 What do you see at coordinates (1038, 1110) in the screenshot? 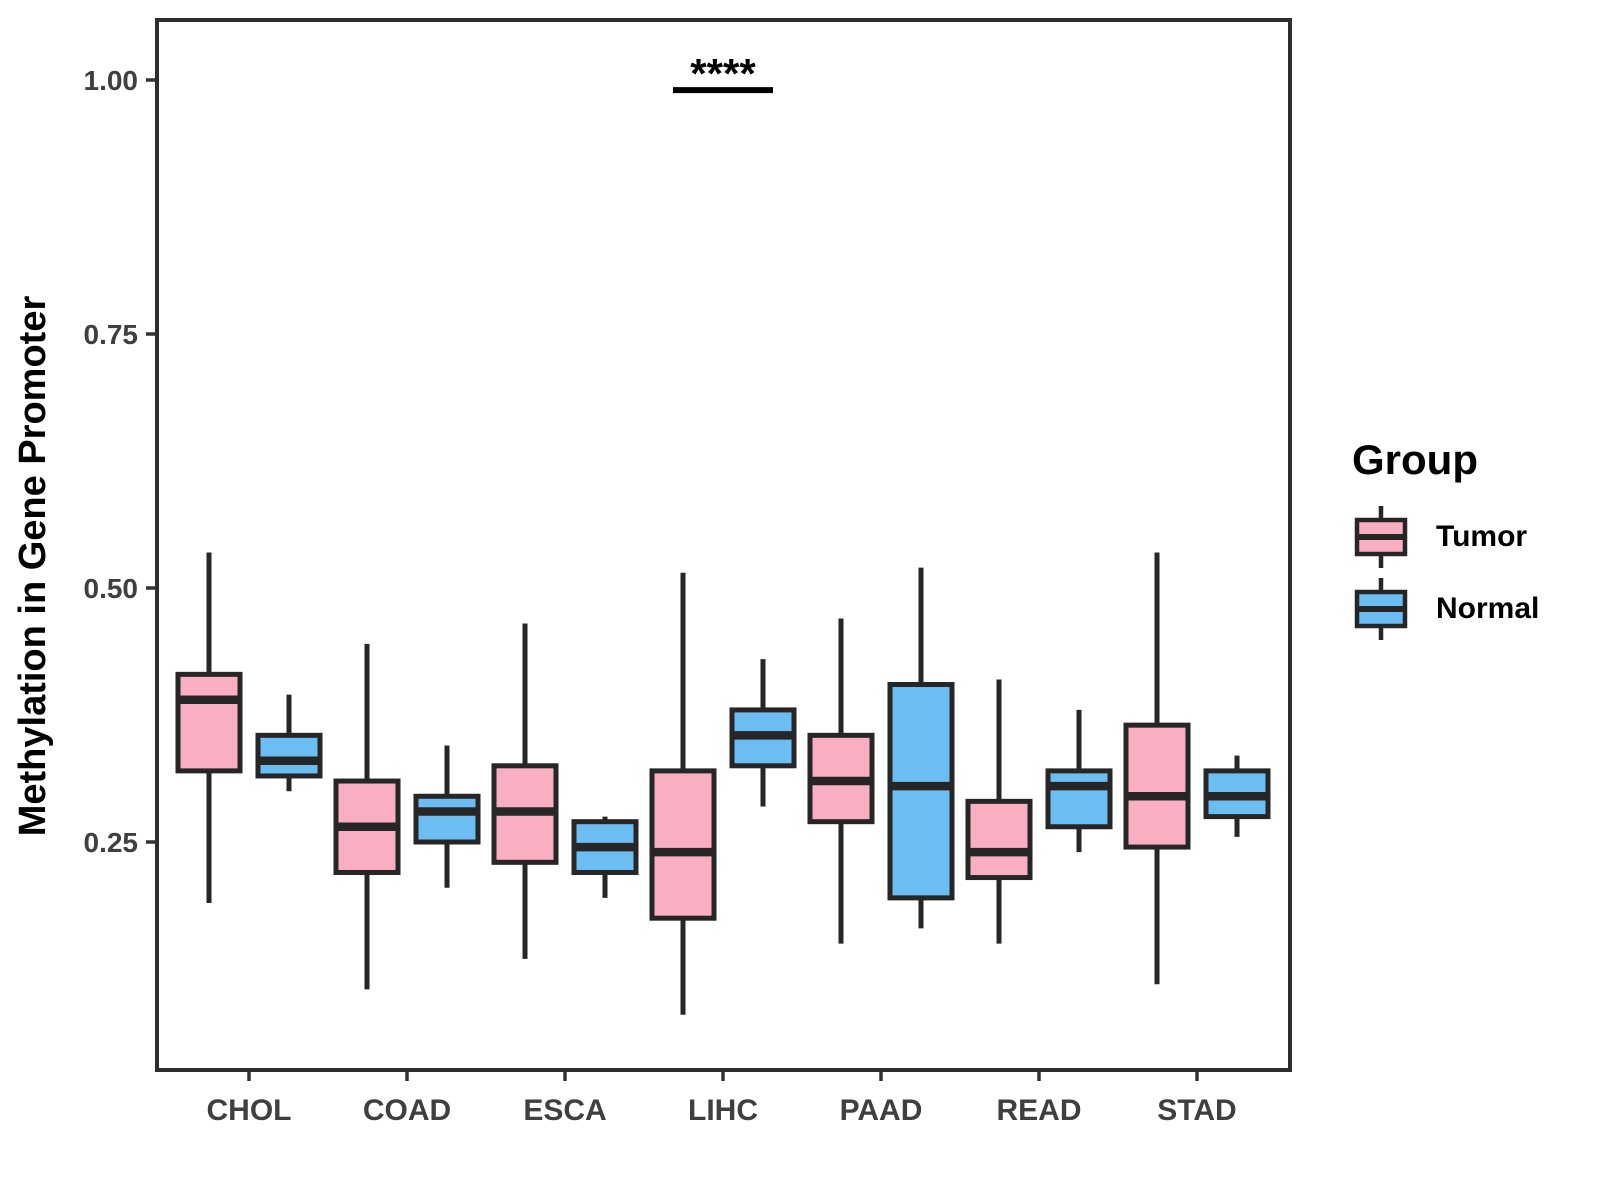
I see `category-label-READ: READ` at bounding box center [1038, 1110].